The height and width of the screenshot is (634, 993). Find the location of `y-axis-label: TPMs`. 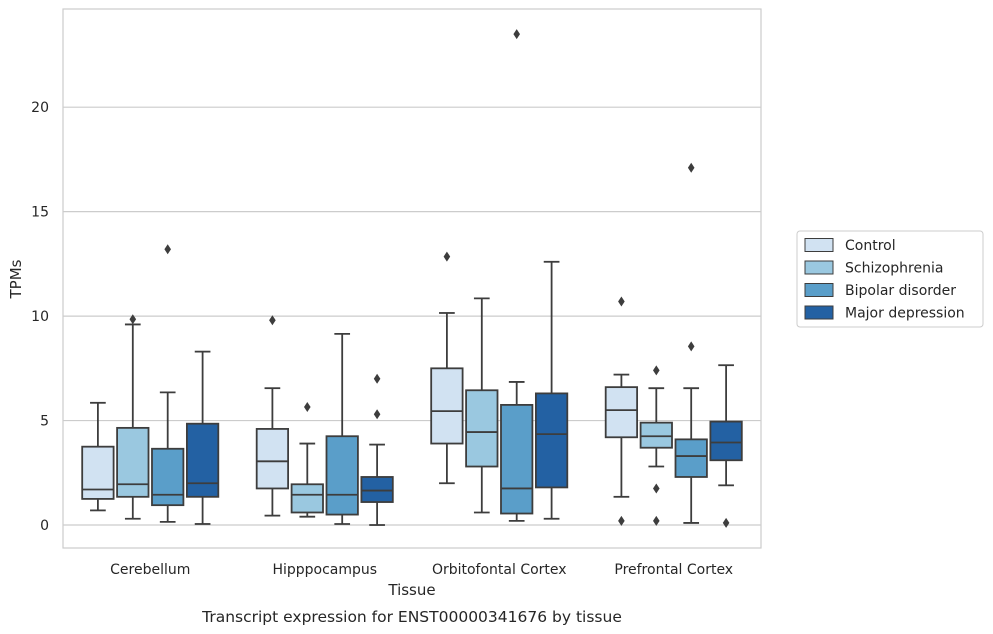

y-axis-label: TPMs is located at coordinates (16, 279).